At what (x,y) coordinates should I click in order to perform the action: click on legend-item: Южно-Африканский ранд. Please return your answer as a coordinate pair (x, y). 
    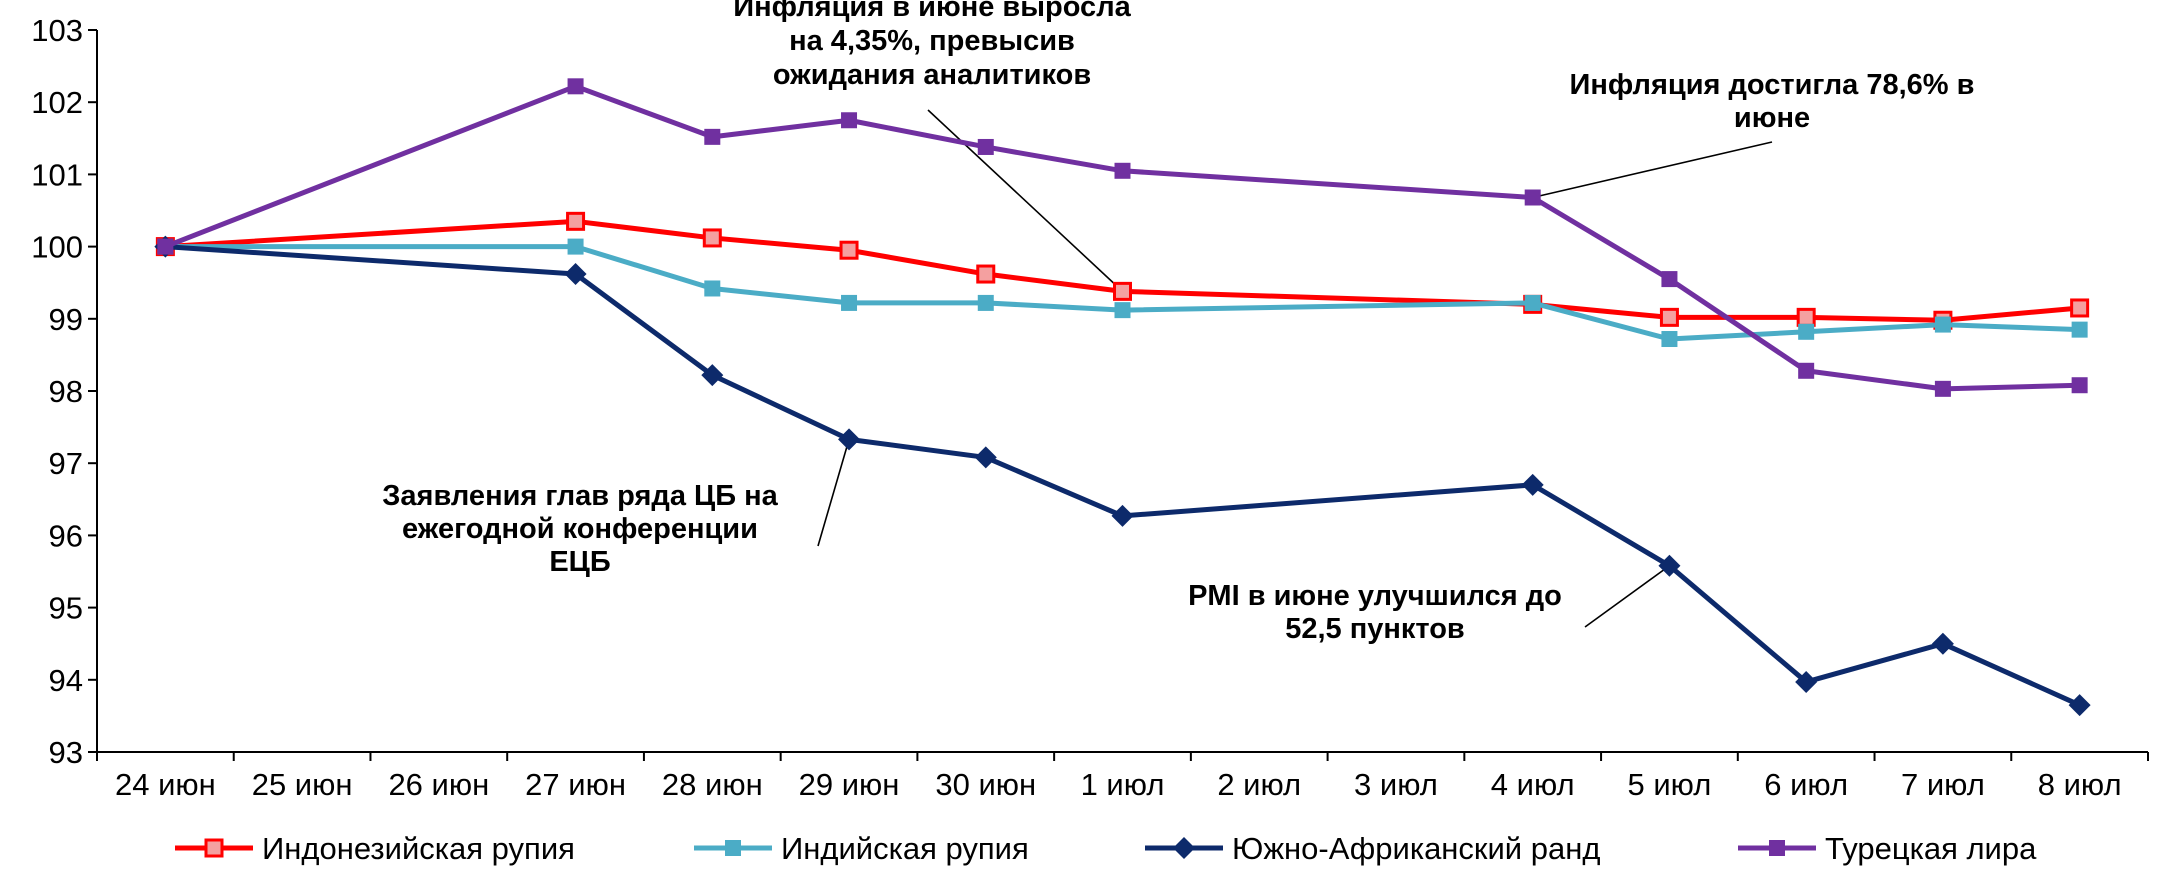
    Looking at the image, I should click on (1372, 848).